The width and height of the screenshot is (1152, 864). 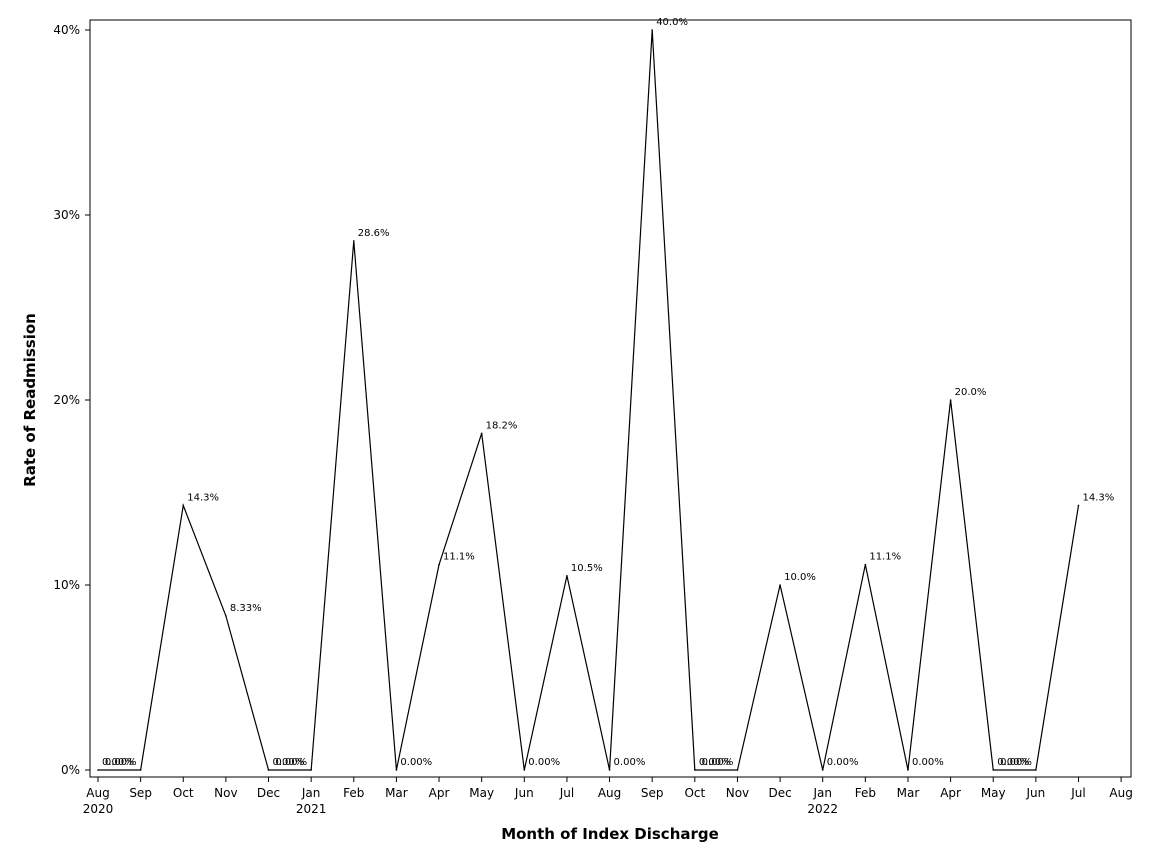 What do you see at coordinates (800, 577) in the screenshot?
I see `data-label: 10.0%` at bounding box center [800, 577].